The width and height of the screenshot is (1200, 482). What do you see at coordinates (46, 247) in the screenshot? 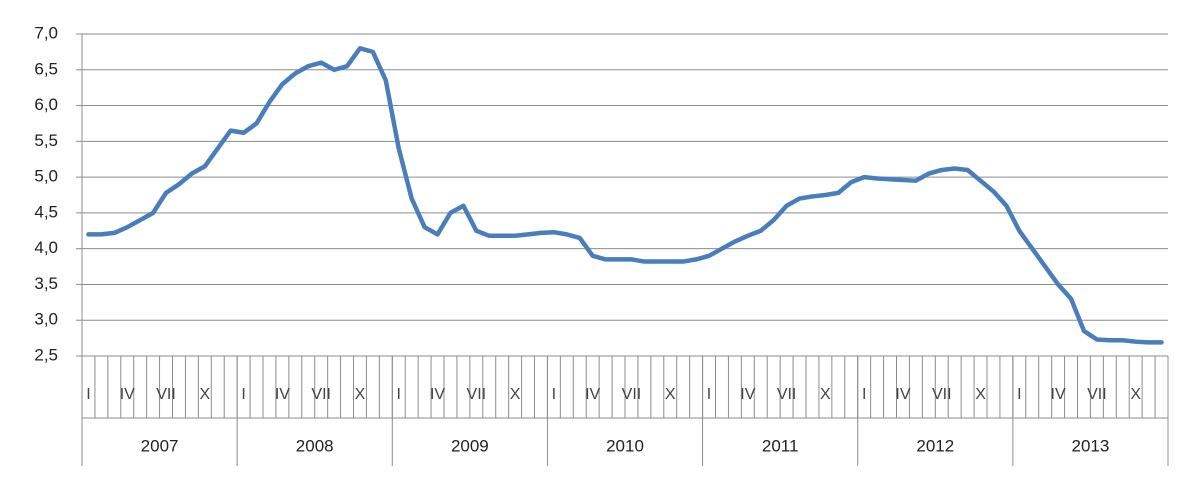
I see `y-tick-label: 4,0` at bounding box center [46, 247].